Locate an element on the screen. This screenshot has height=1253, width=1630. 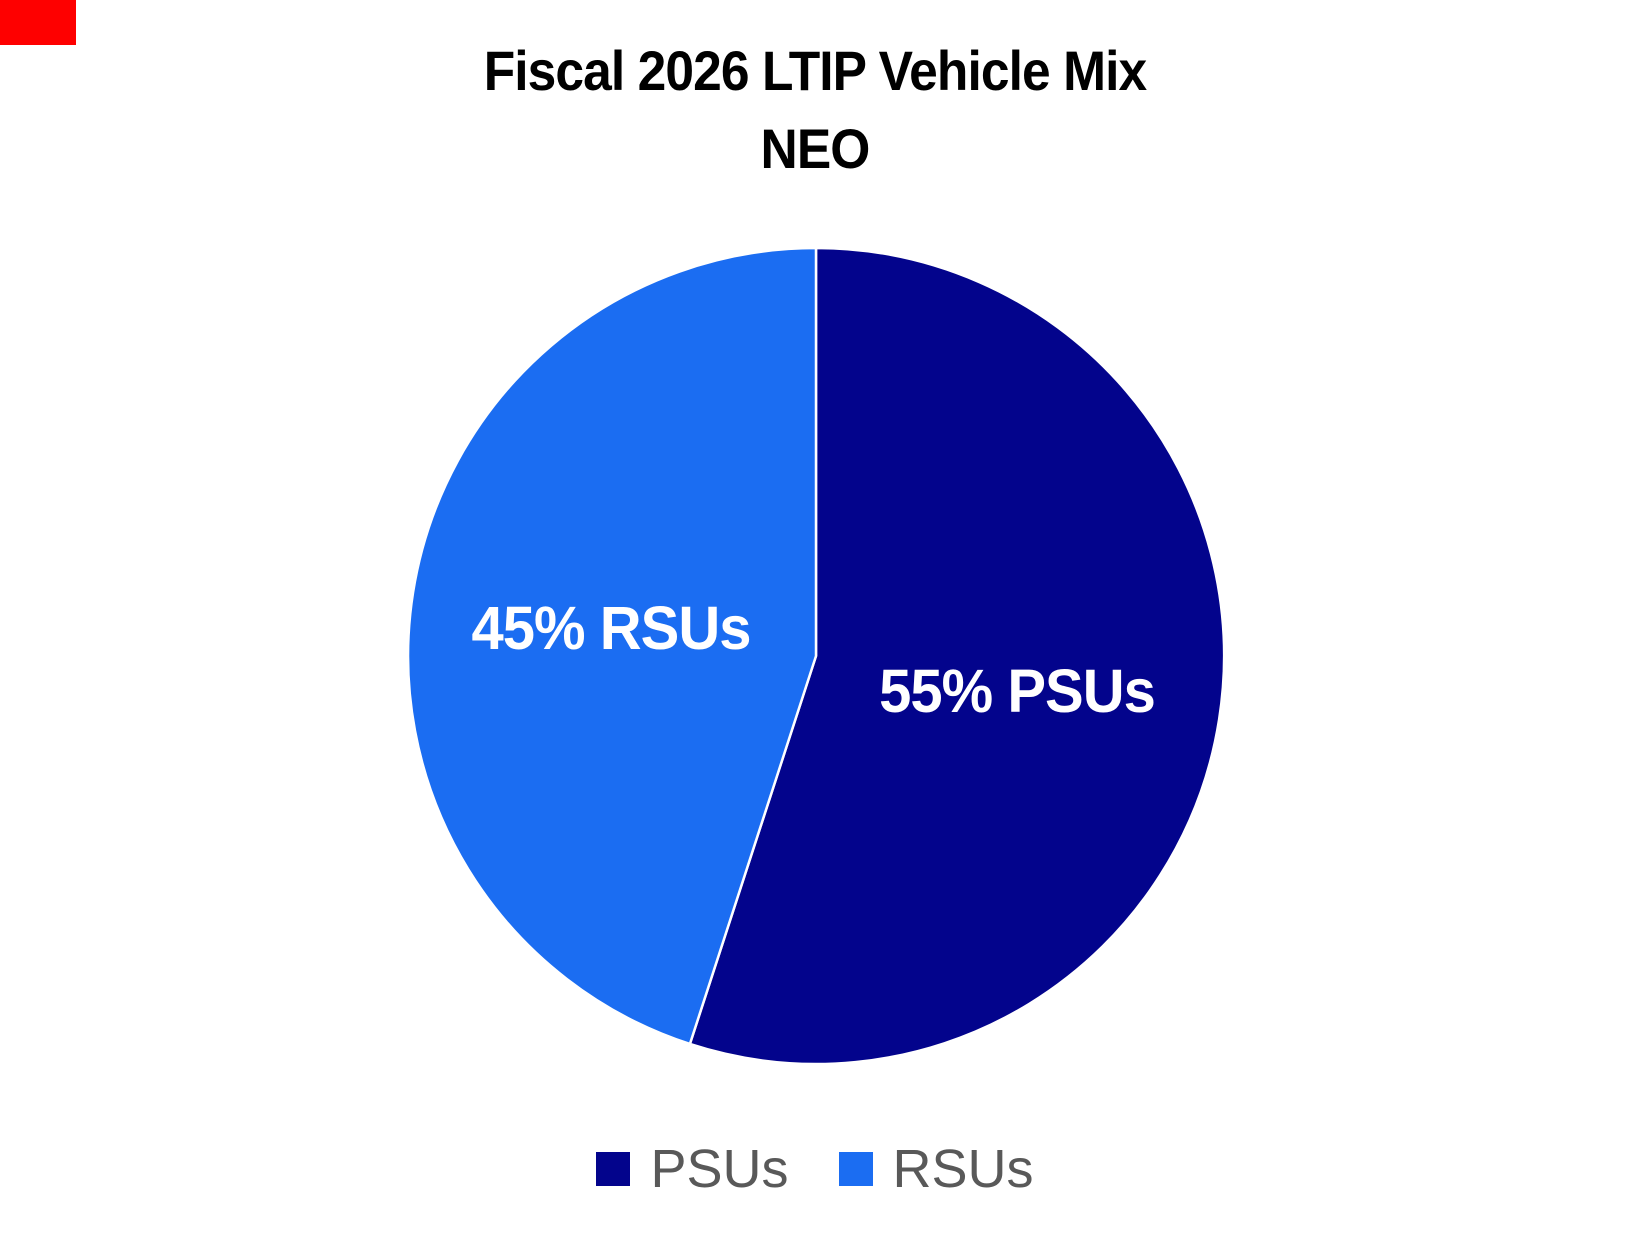
legend: PSUs RSUs is located at coordinates (815, 1169).